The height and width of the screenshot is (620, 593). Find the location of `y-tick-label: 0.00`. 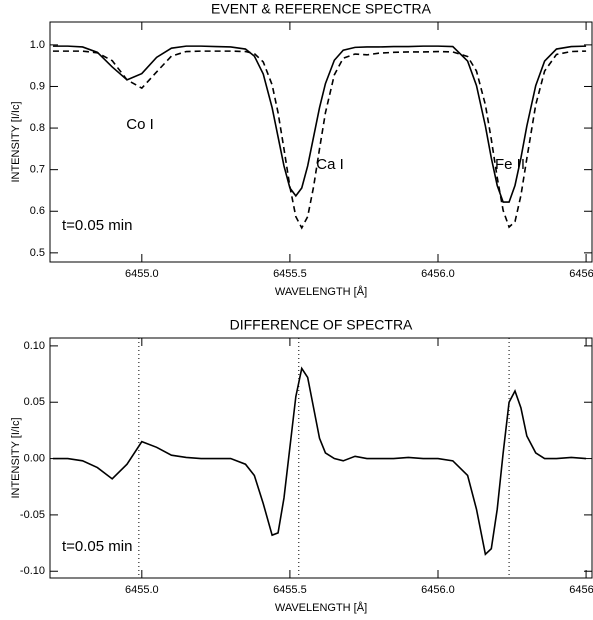

y-tick-label: 0.00 is located at coordinates (34, 458).